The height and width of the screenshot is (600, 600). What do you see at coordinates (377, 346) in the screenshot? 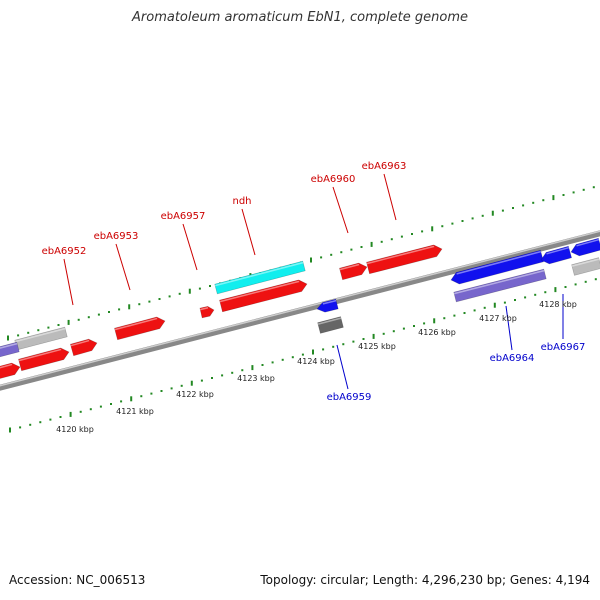
I see `scale-label-4125: 4125 kbp` at bounding box center [377, 346].